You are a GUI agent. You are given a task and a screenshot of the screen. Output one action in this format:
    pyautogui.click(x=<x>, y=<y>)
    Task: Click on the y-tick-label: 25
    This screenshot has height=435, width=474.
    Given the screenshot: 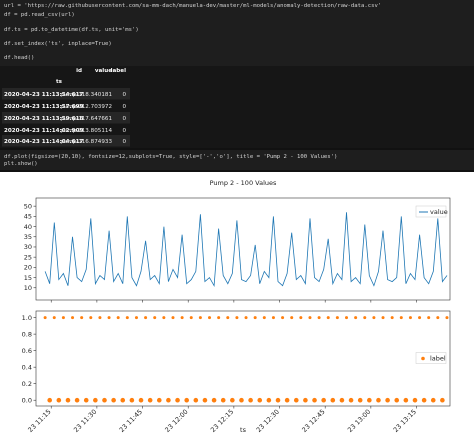 What is the action you would take?
    pyautogui.click(x=28, y=257)
    